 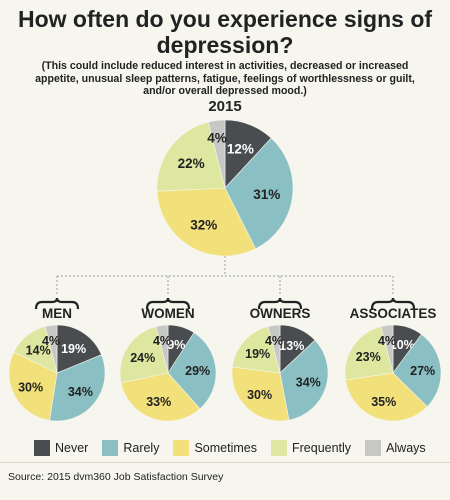 I want to click on legend-item-never: Never, so click(x=61, y=448).